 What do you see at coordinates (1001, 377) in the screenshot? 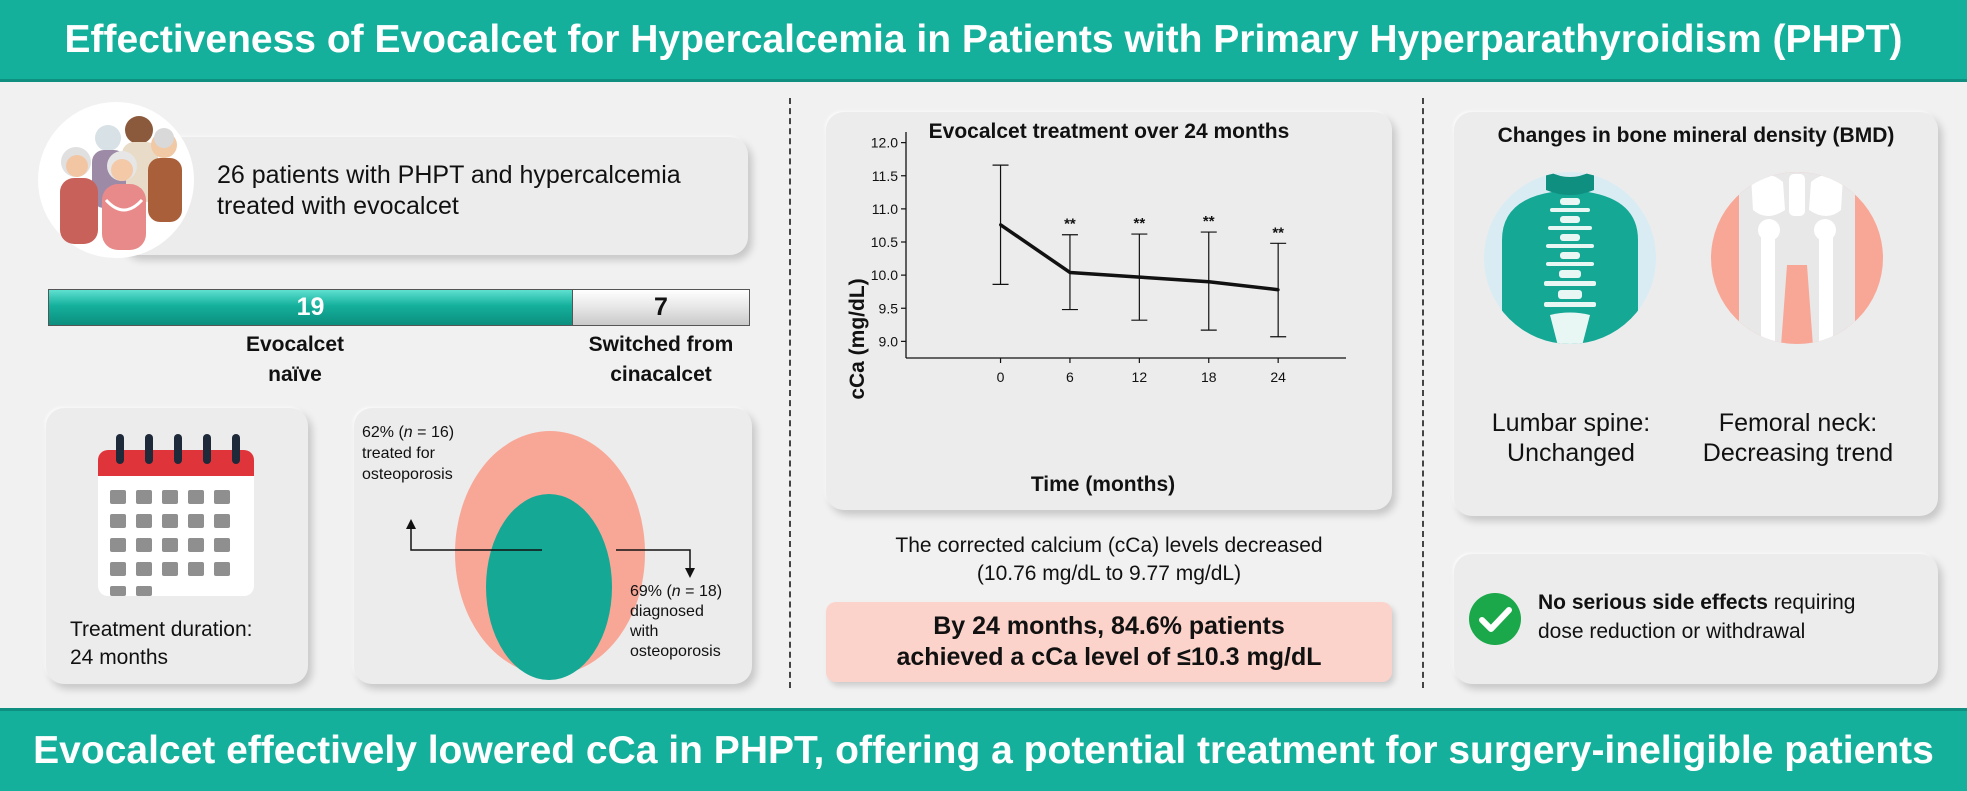
I see `x-tick-label: 0` at bounding box center [1001, 377].